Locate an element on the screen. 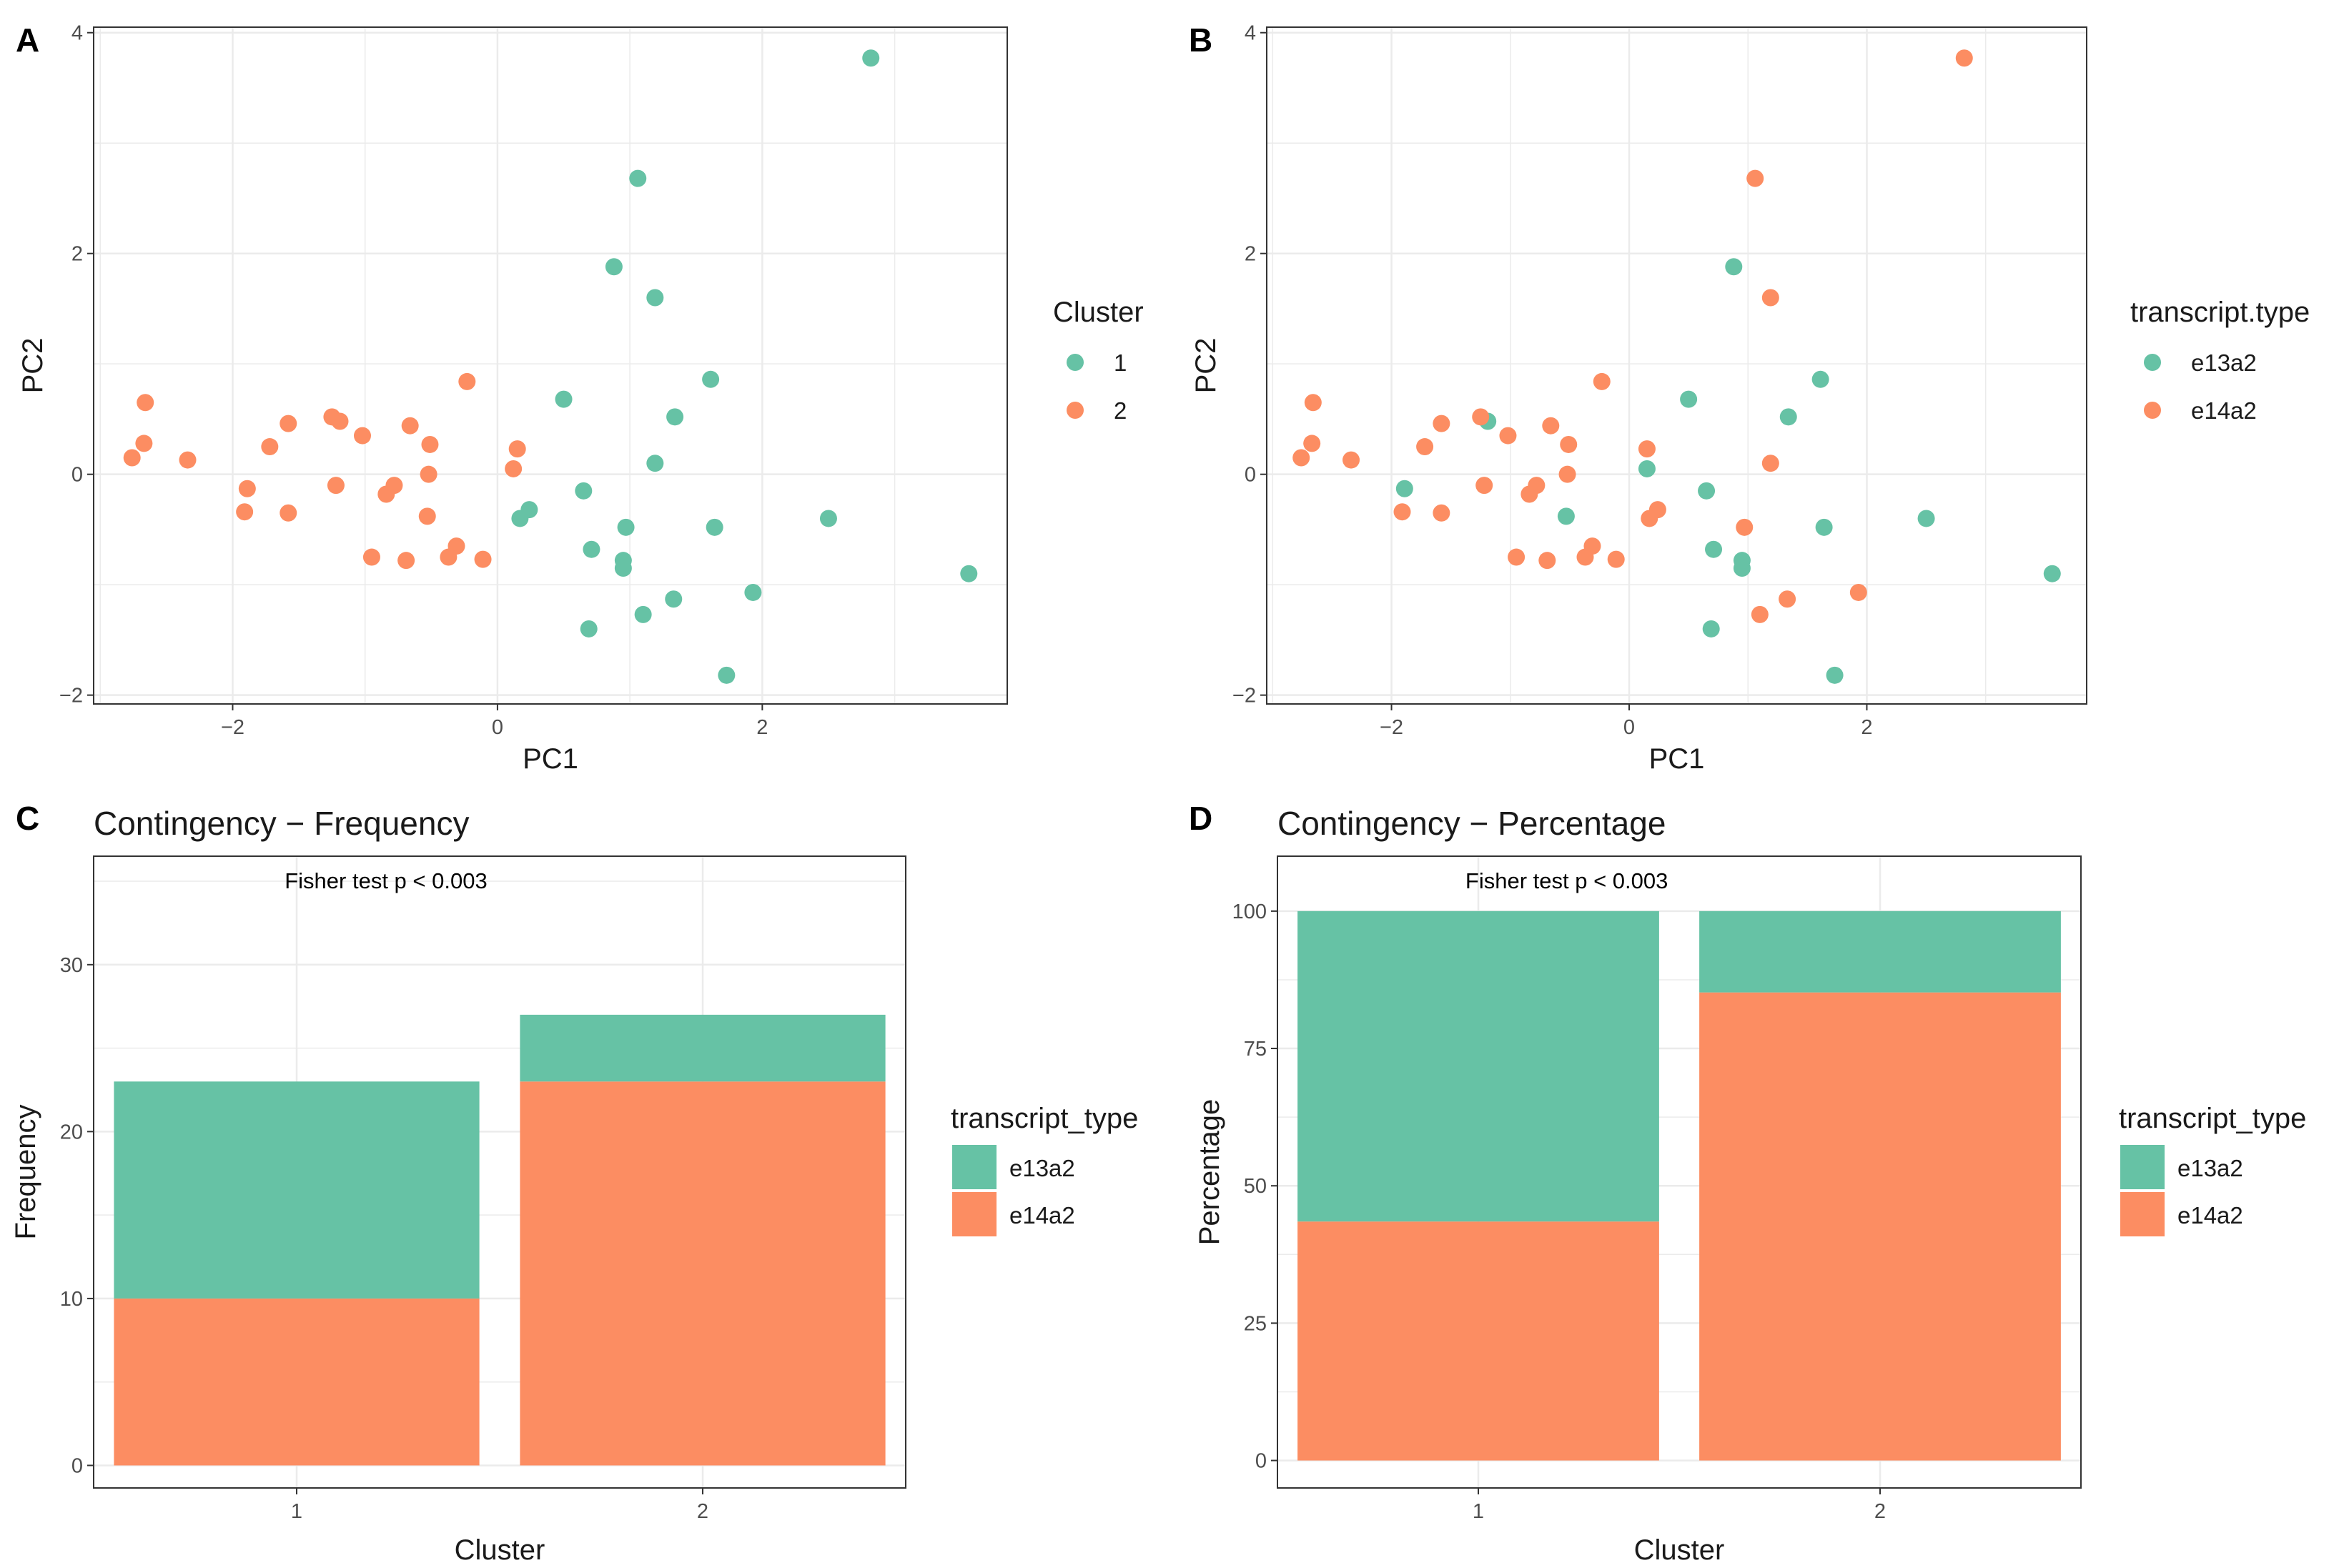 This screenshot has width=2329, height=1568. legend-label: e14a2 is located at coordinates (2210, 1215).